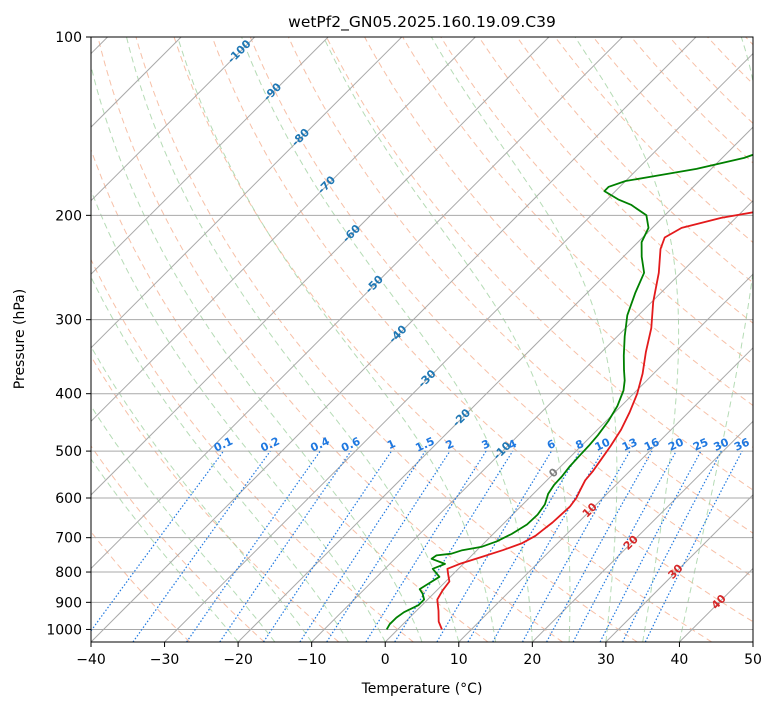 This screenshot has height=708, width=775. I want to click on mixing-ratio-label: 13, so click(629, 445).